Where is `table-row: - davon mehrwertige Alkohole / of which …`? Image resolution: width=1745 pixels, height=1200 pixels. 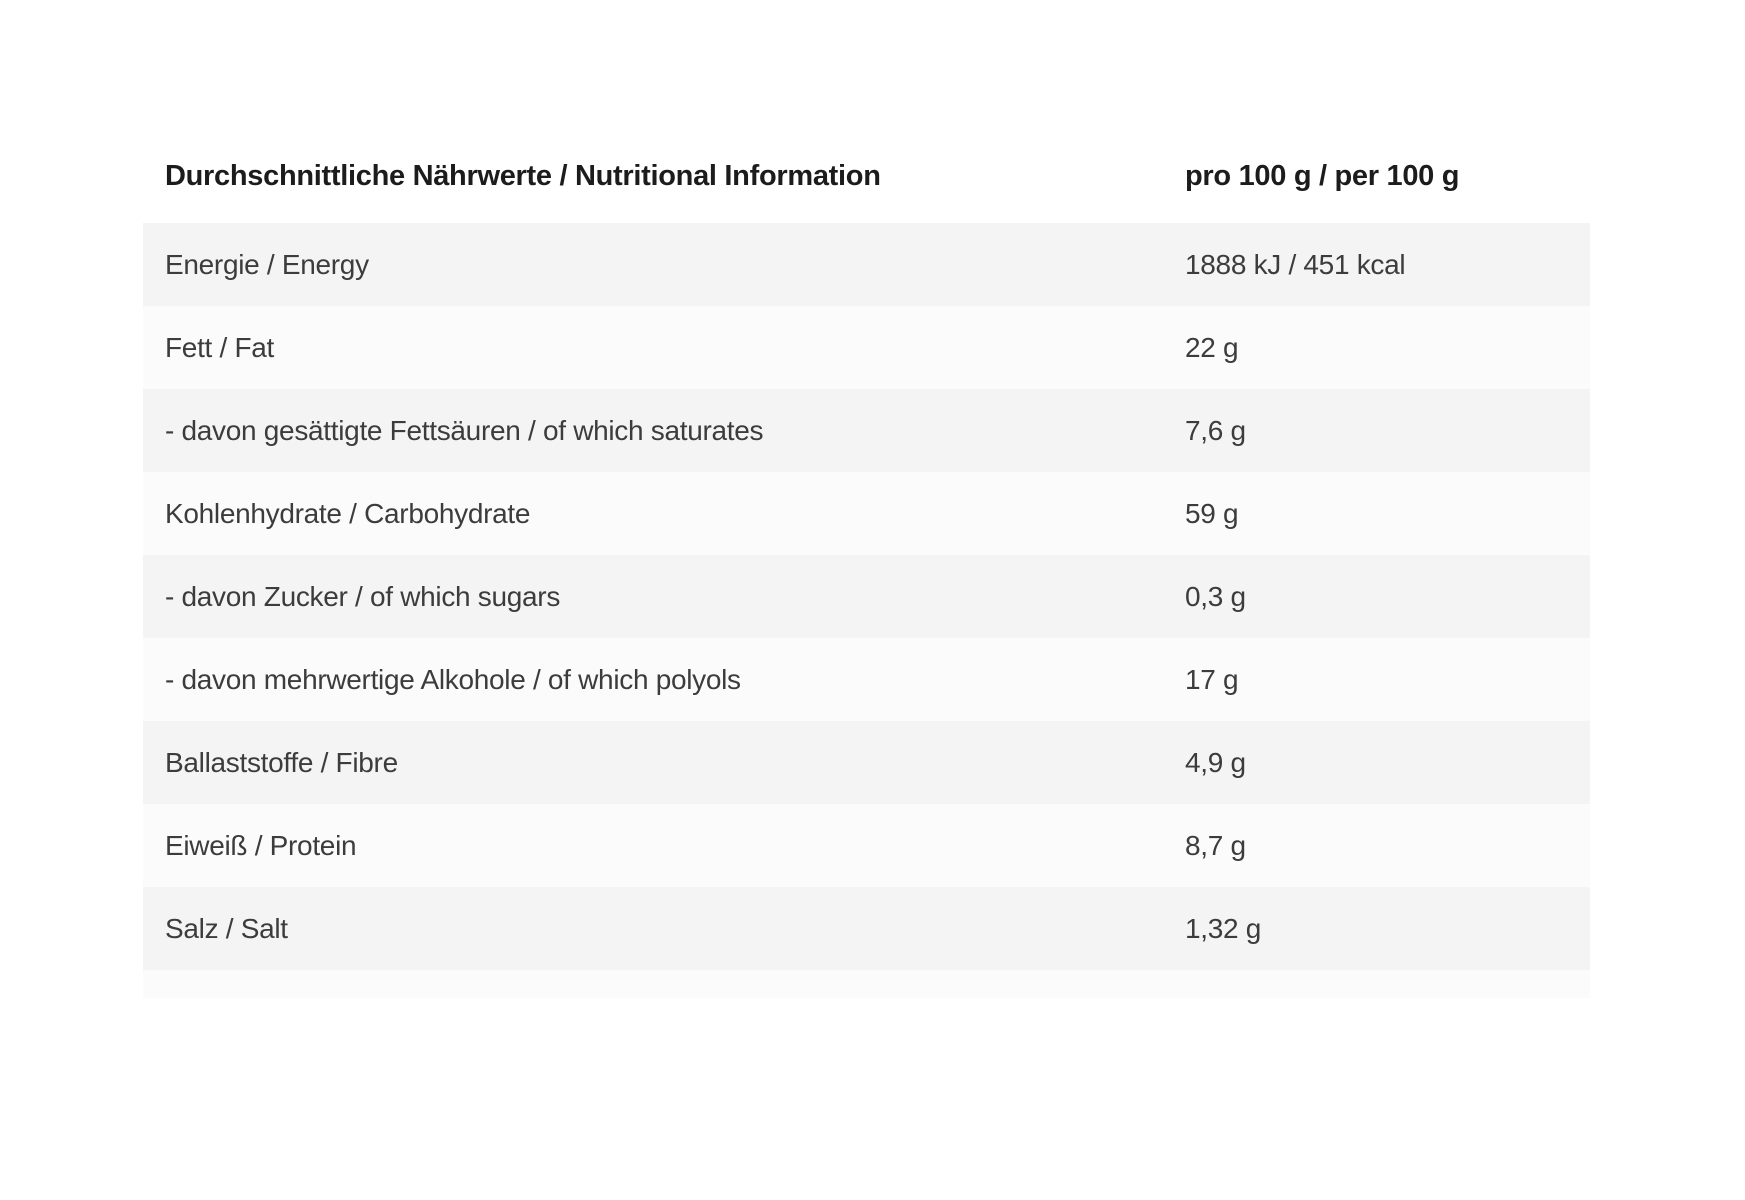
table-row: - davon mehrwertige Alkohole / of which … is located at coordinates (866, 679).